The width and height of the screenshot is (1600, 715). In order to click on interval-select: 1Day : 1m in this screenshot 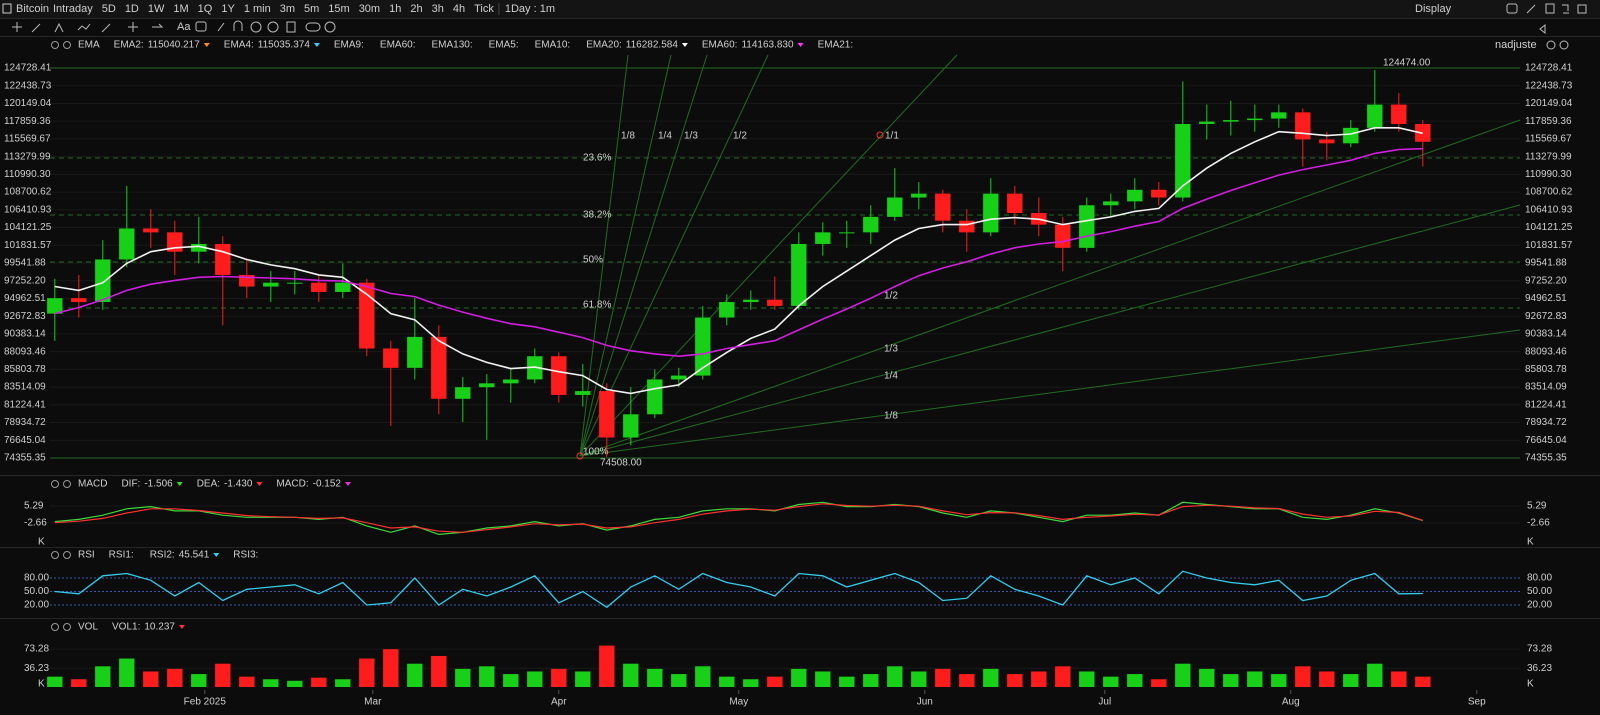, I will do `click(530, 9)`.